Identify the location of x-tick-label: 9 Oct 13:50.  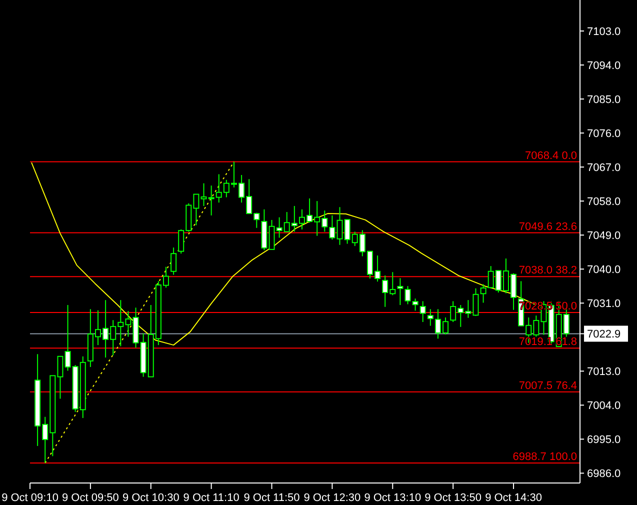
(453, 498).